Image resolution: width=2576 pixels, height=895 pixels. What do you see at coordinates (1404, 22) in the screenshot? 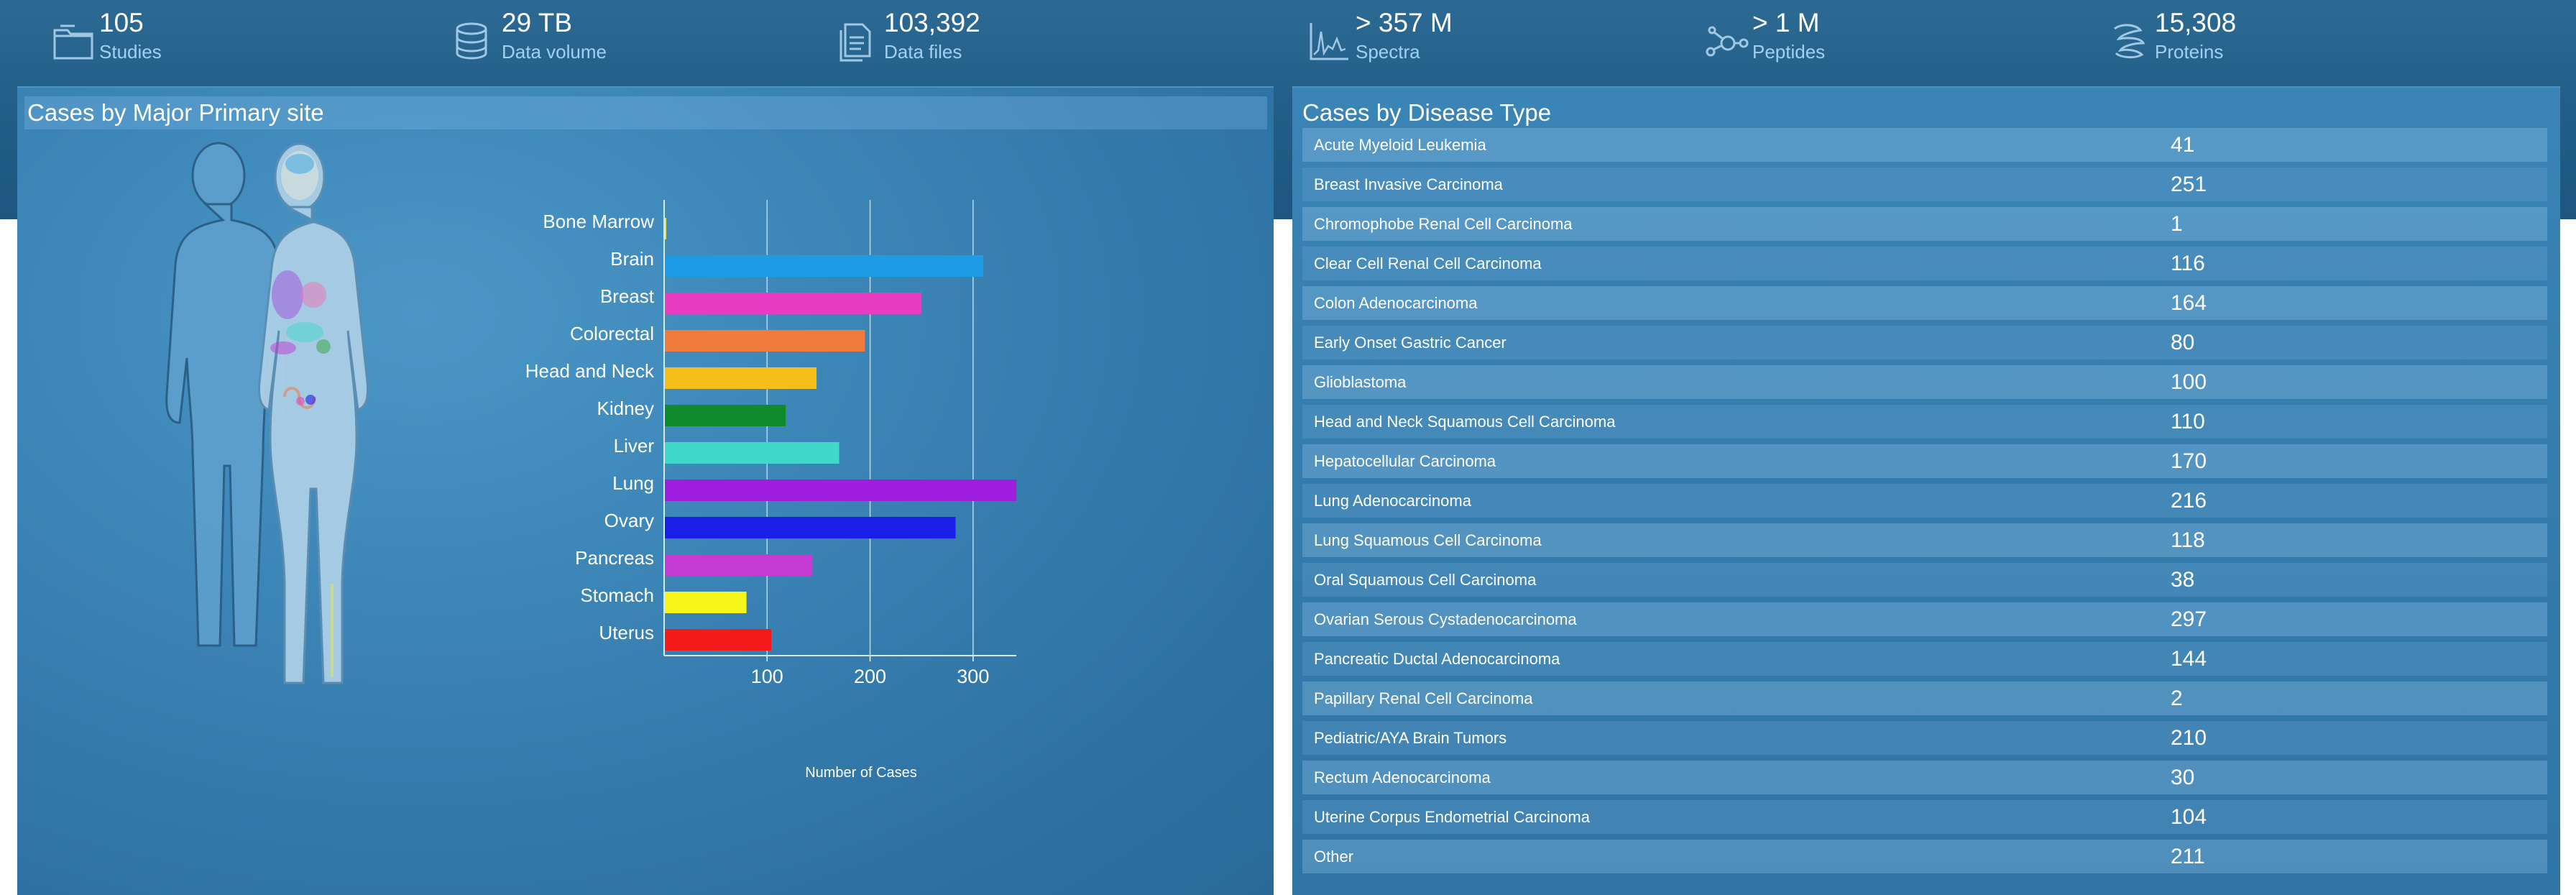
I see `stat-value: > 357 M` at bounding box center [1404, 22].